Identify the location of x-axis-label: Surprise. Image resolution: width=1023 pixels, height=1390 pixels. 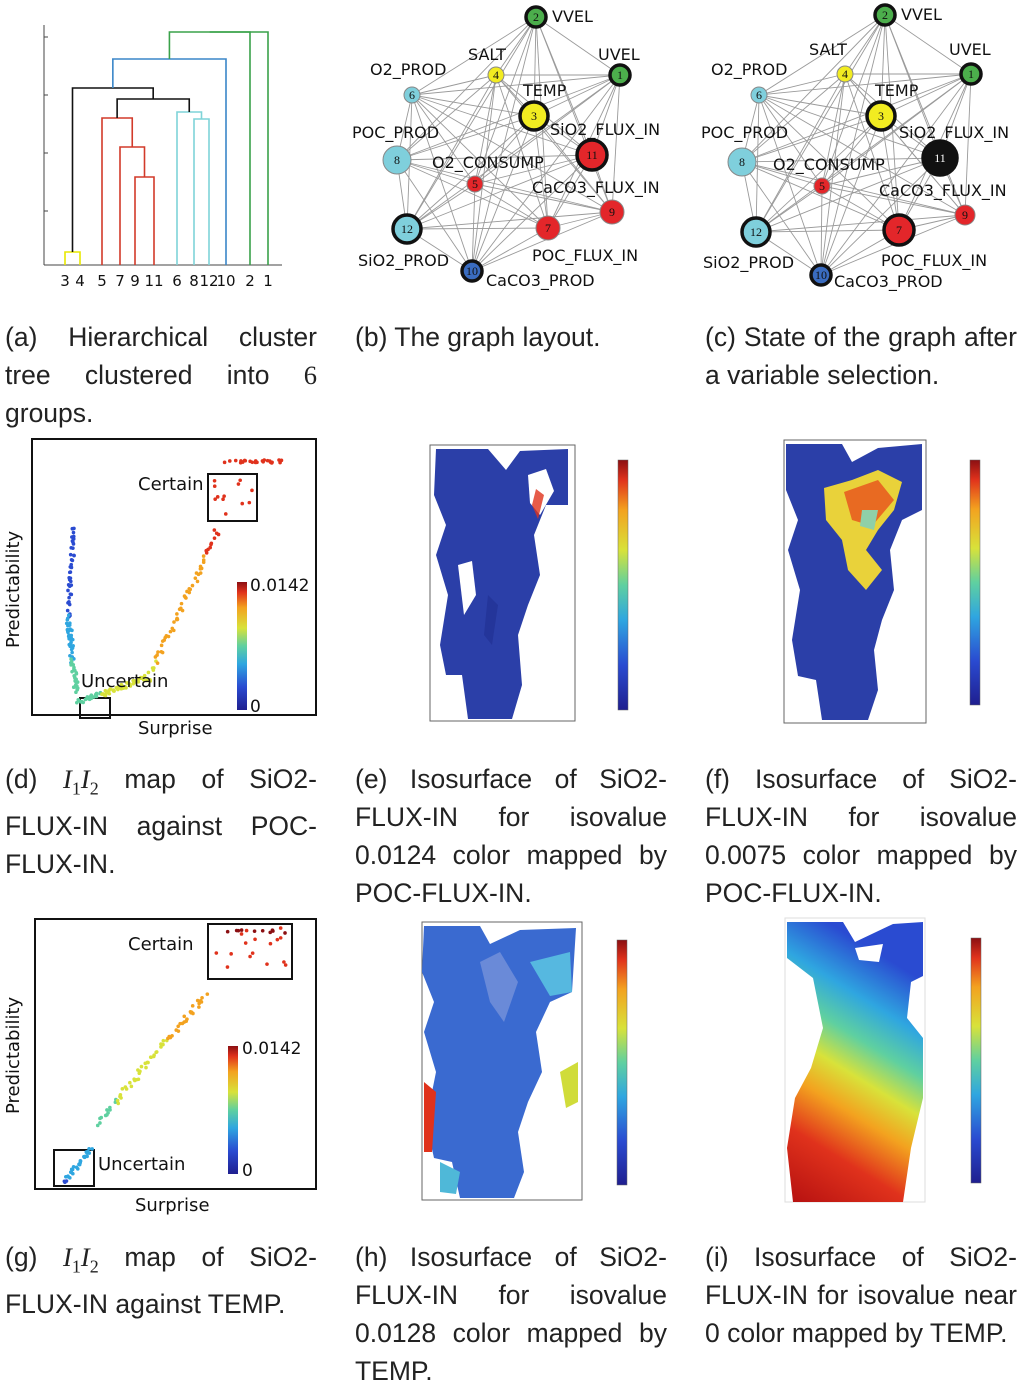
(172, 1205).